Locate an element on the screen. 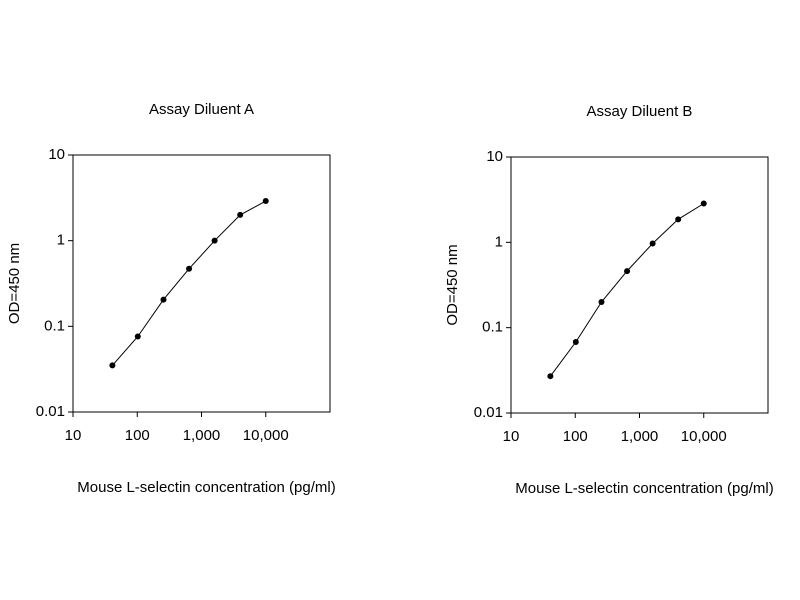 This screenshot has width=800, height=600. chart-title: Assay Diluent B is located at coordinates (640, 111).